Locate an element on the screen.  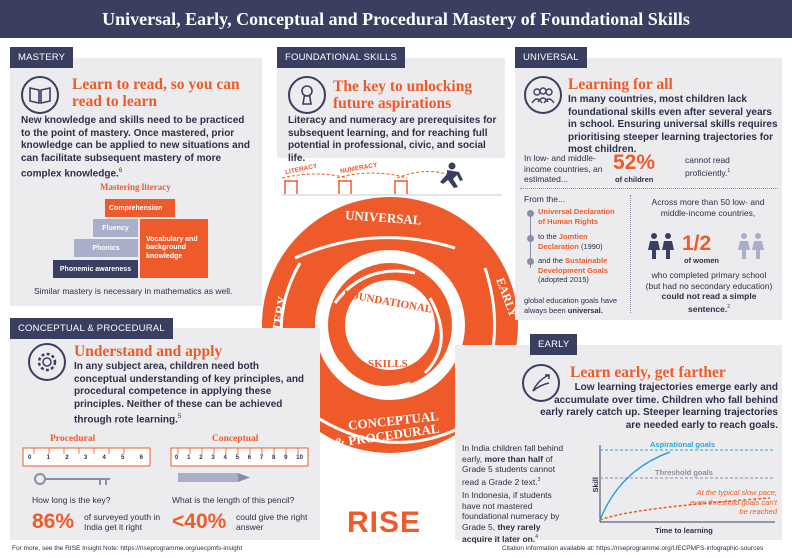
conceptual-tag: CONCEPTUAL & PROCEDURAL is located at coordinates (91, 328).